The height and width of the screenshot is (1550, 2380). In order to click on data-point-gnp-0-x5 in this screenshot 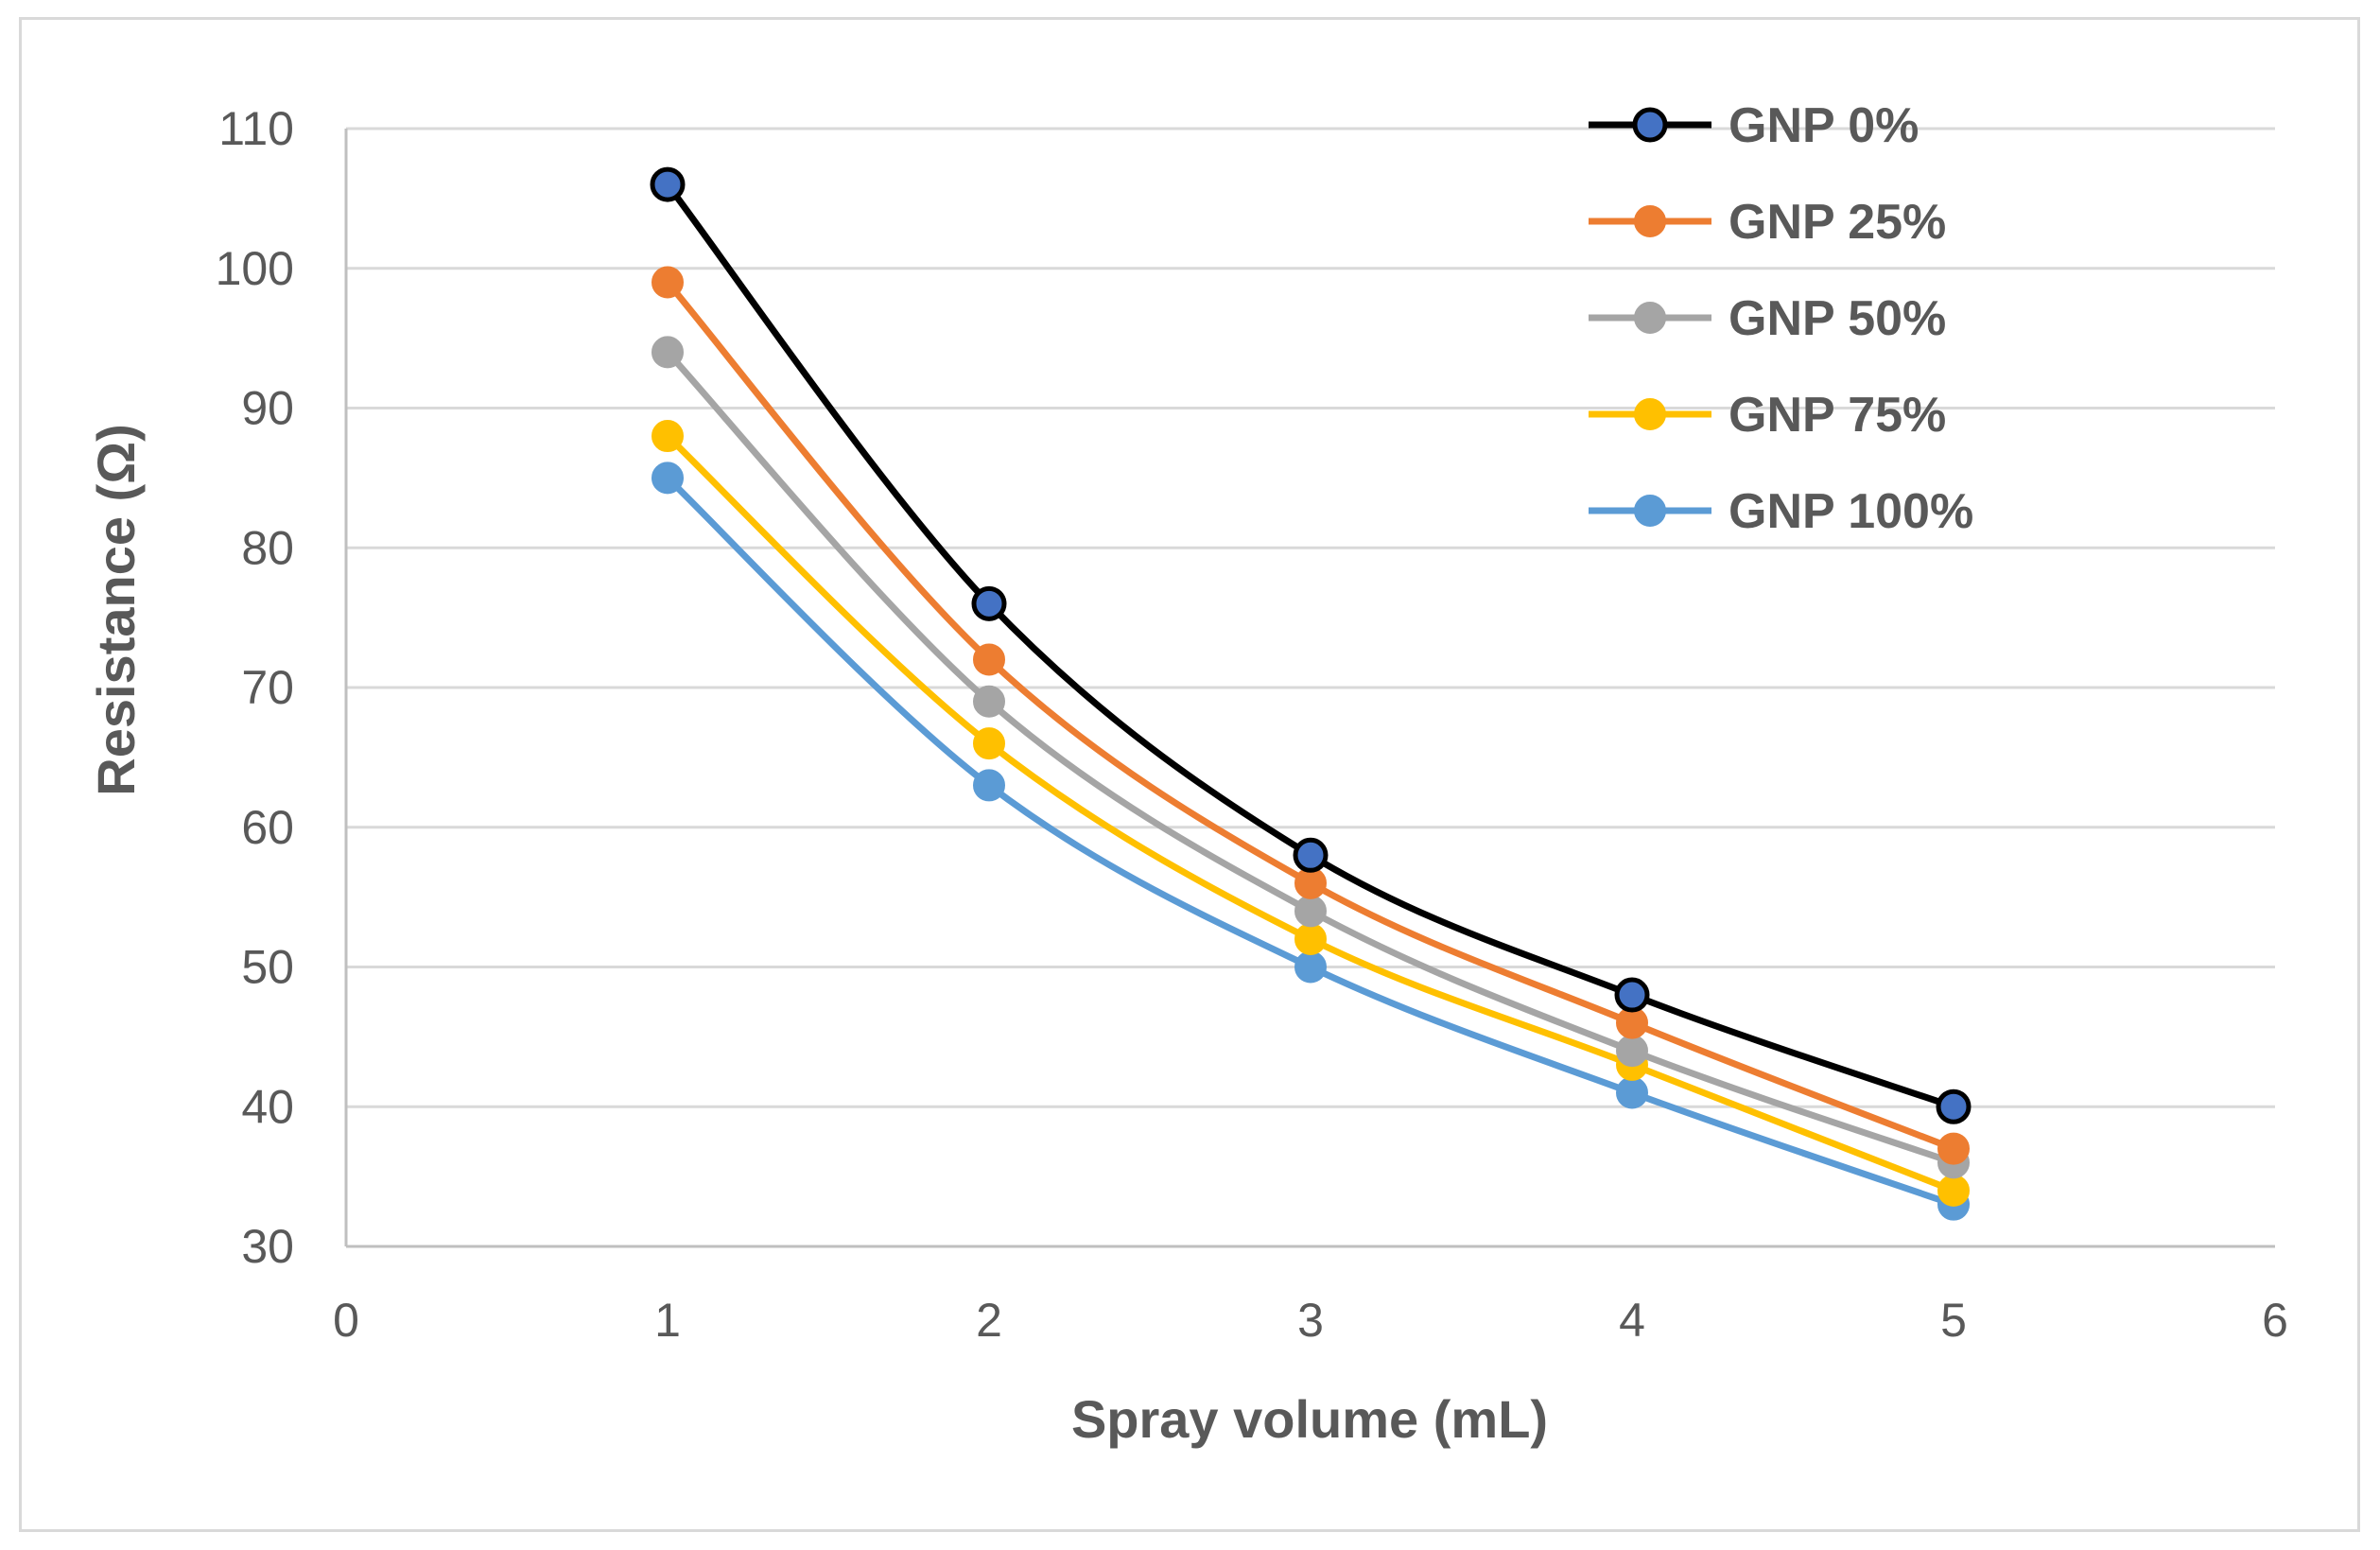, I will do `click(1954, 1106)`.